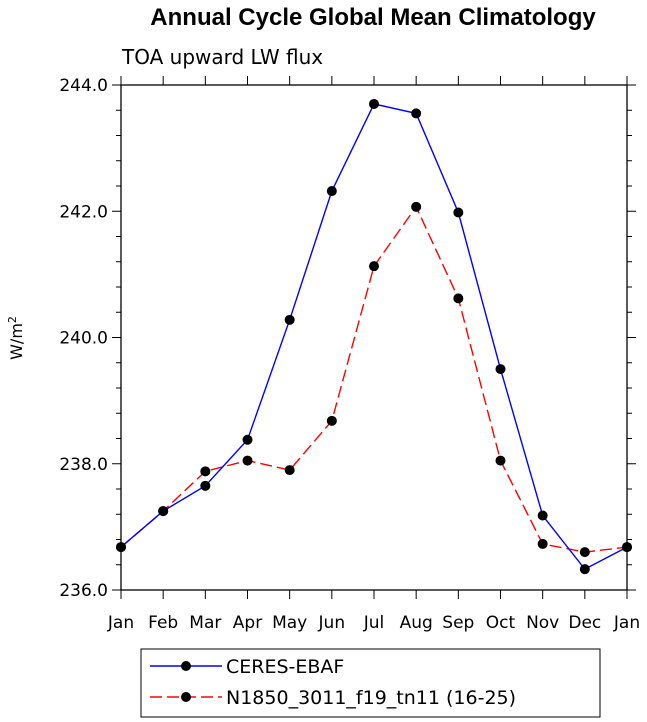  I want to click on y-axis-label: W/m2, so click(16, 338).